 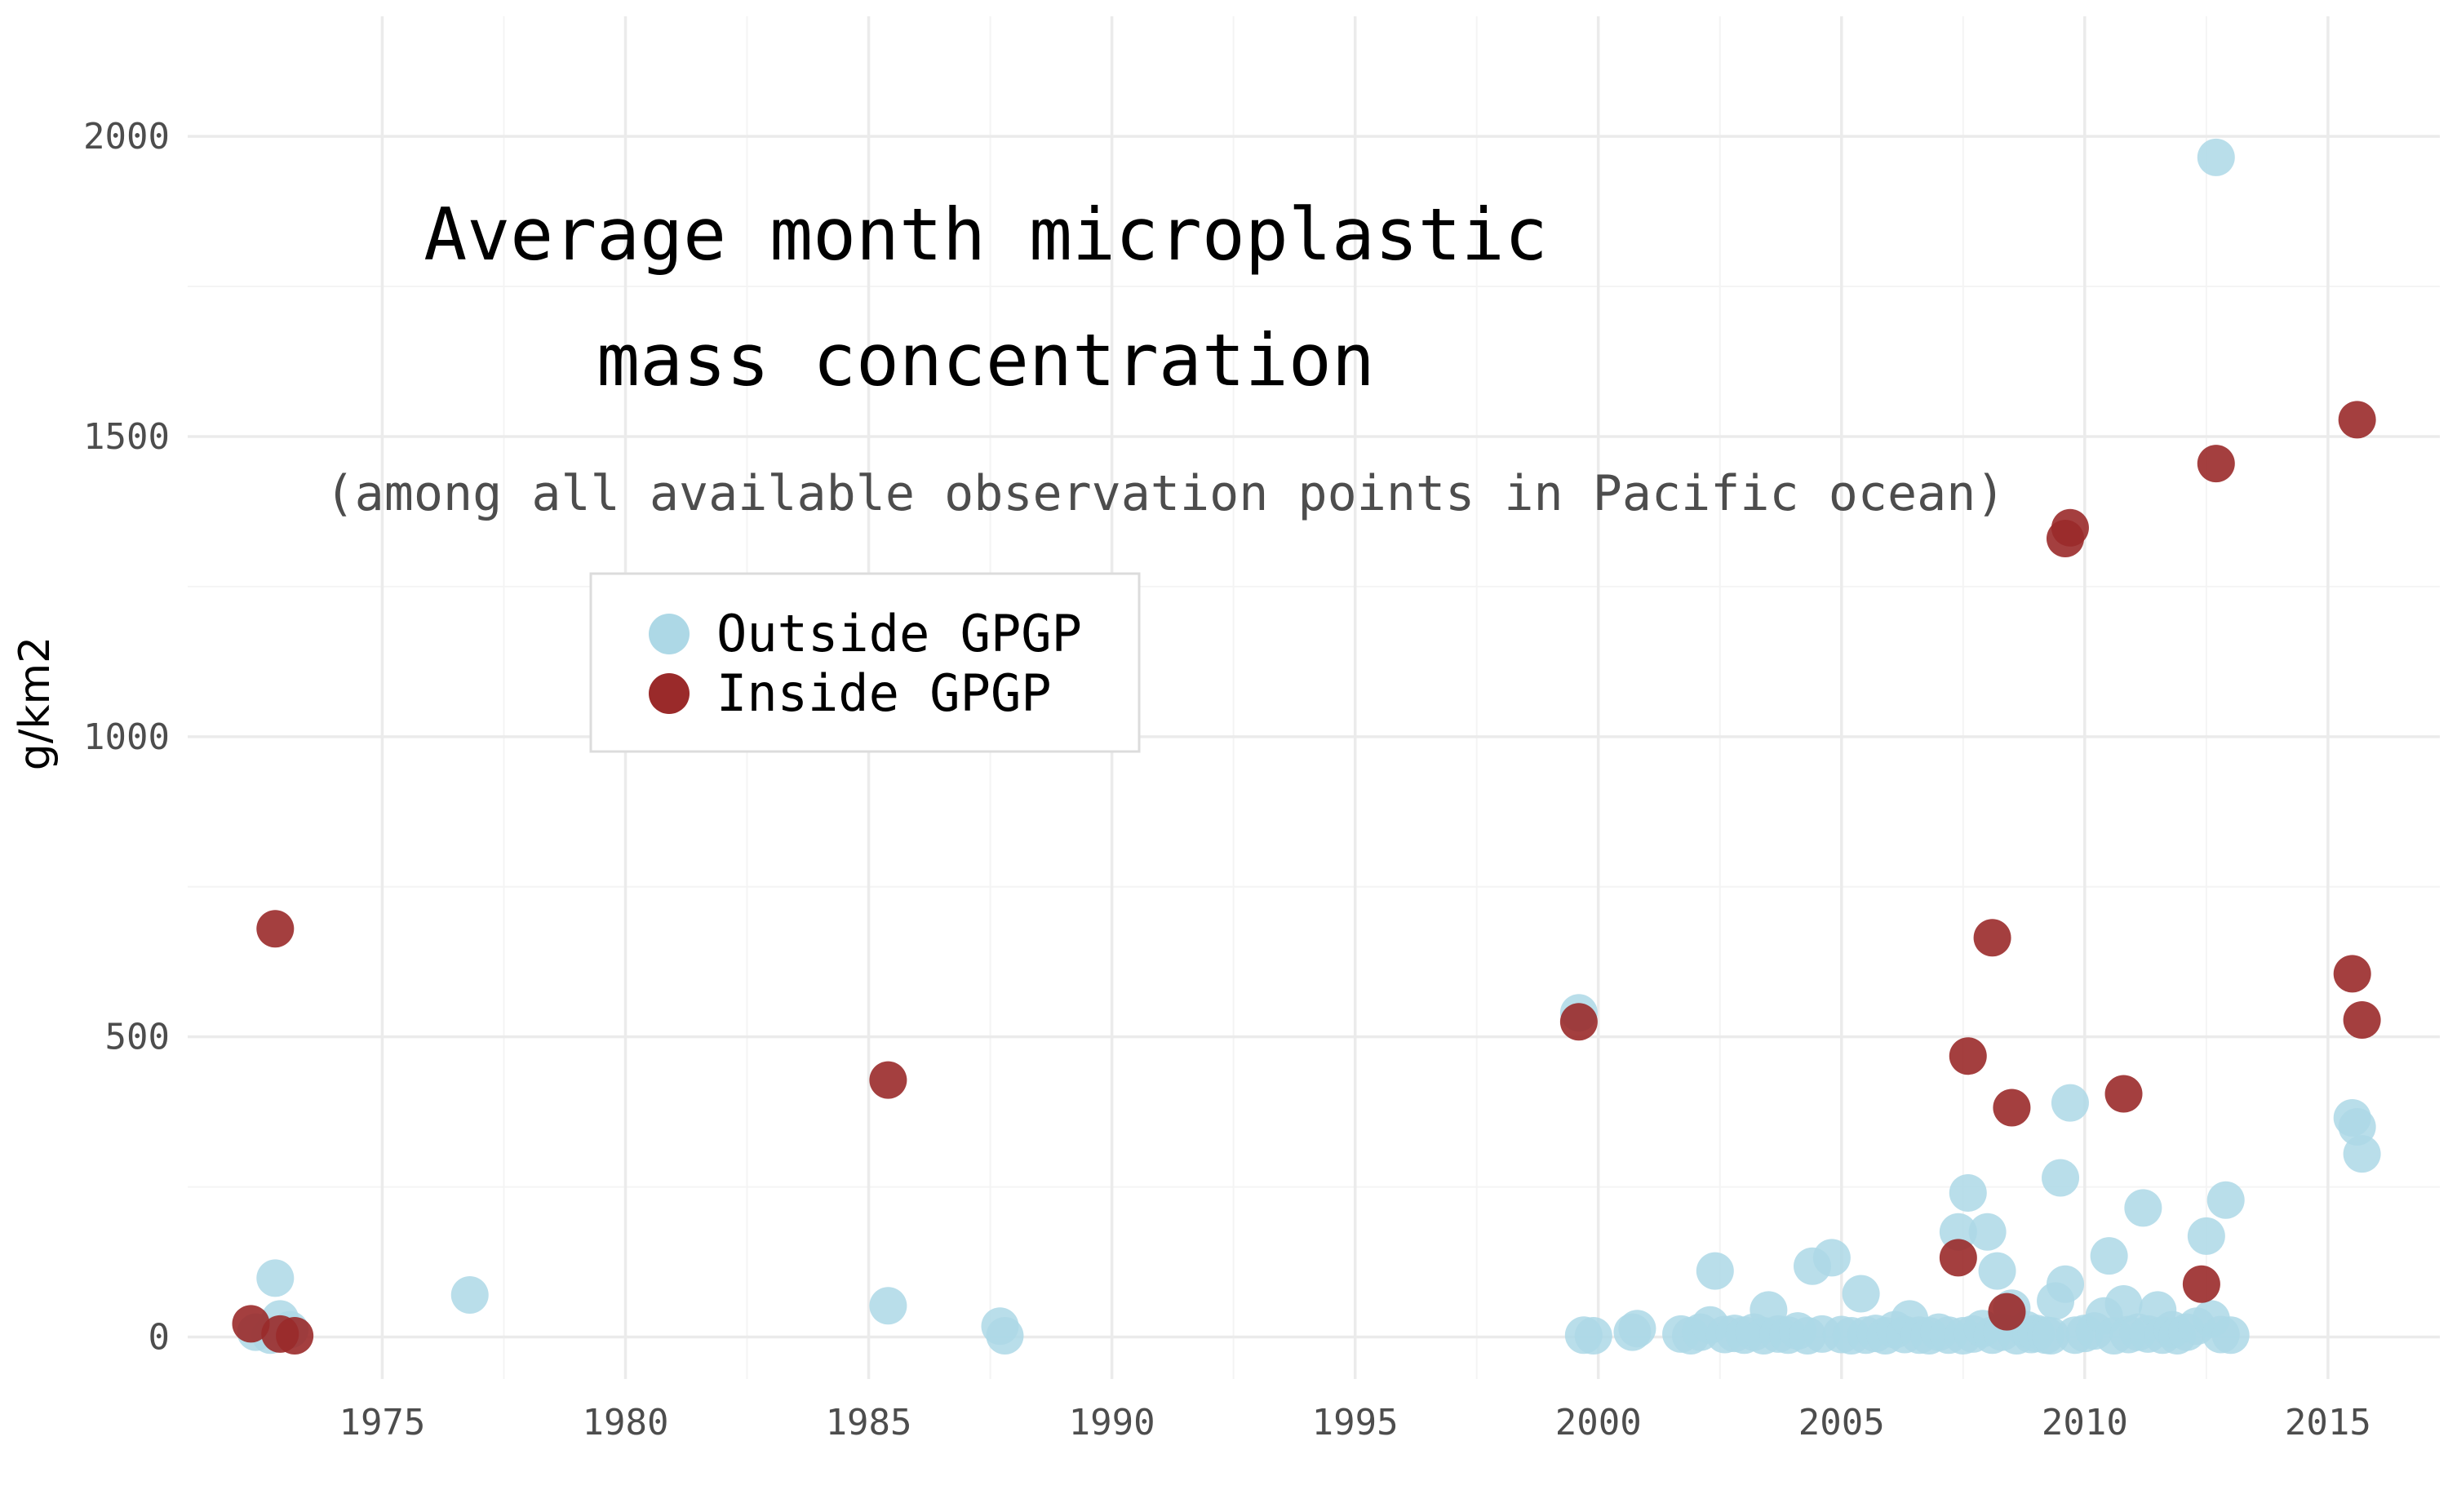 I want to click on y-tick-label: 1500, so click(x=126, y=437).